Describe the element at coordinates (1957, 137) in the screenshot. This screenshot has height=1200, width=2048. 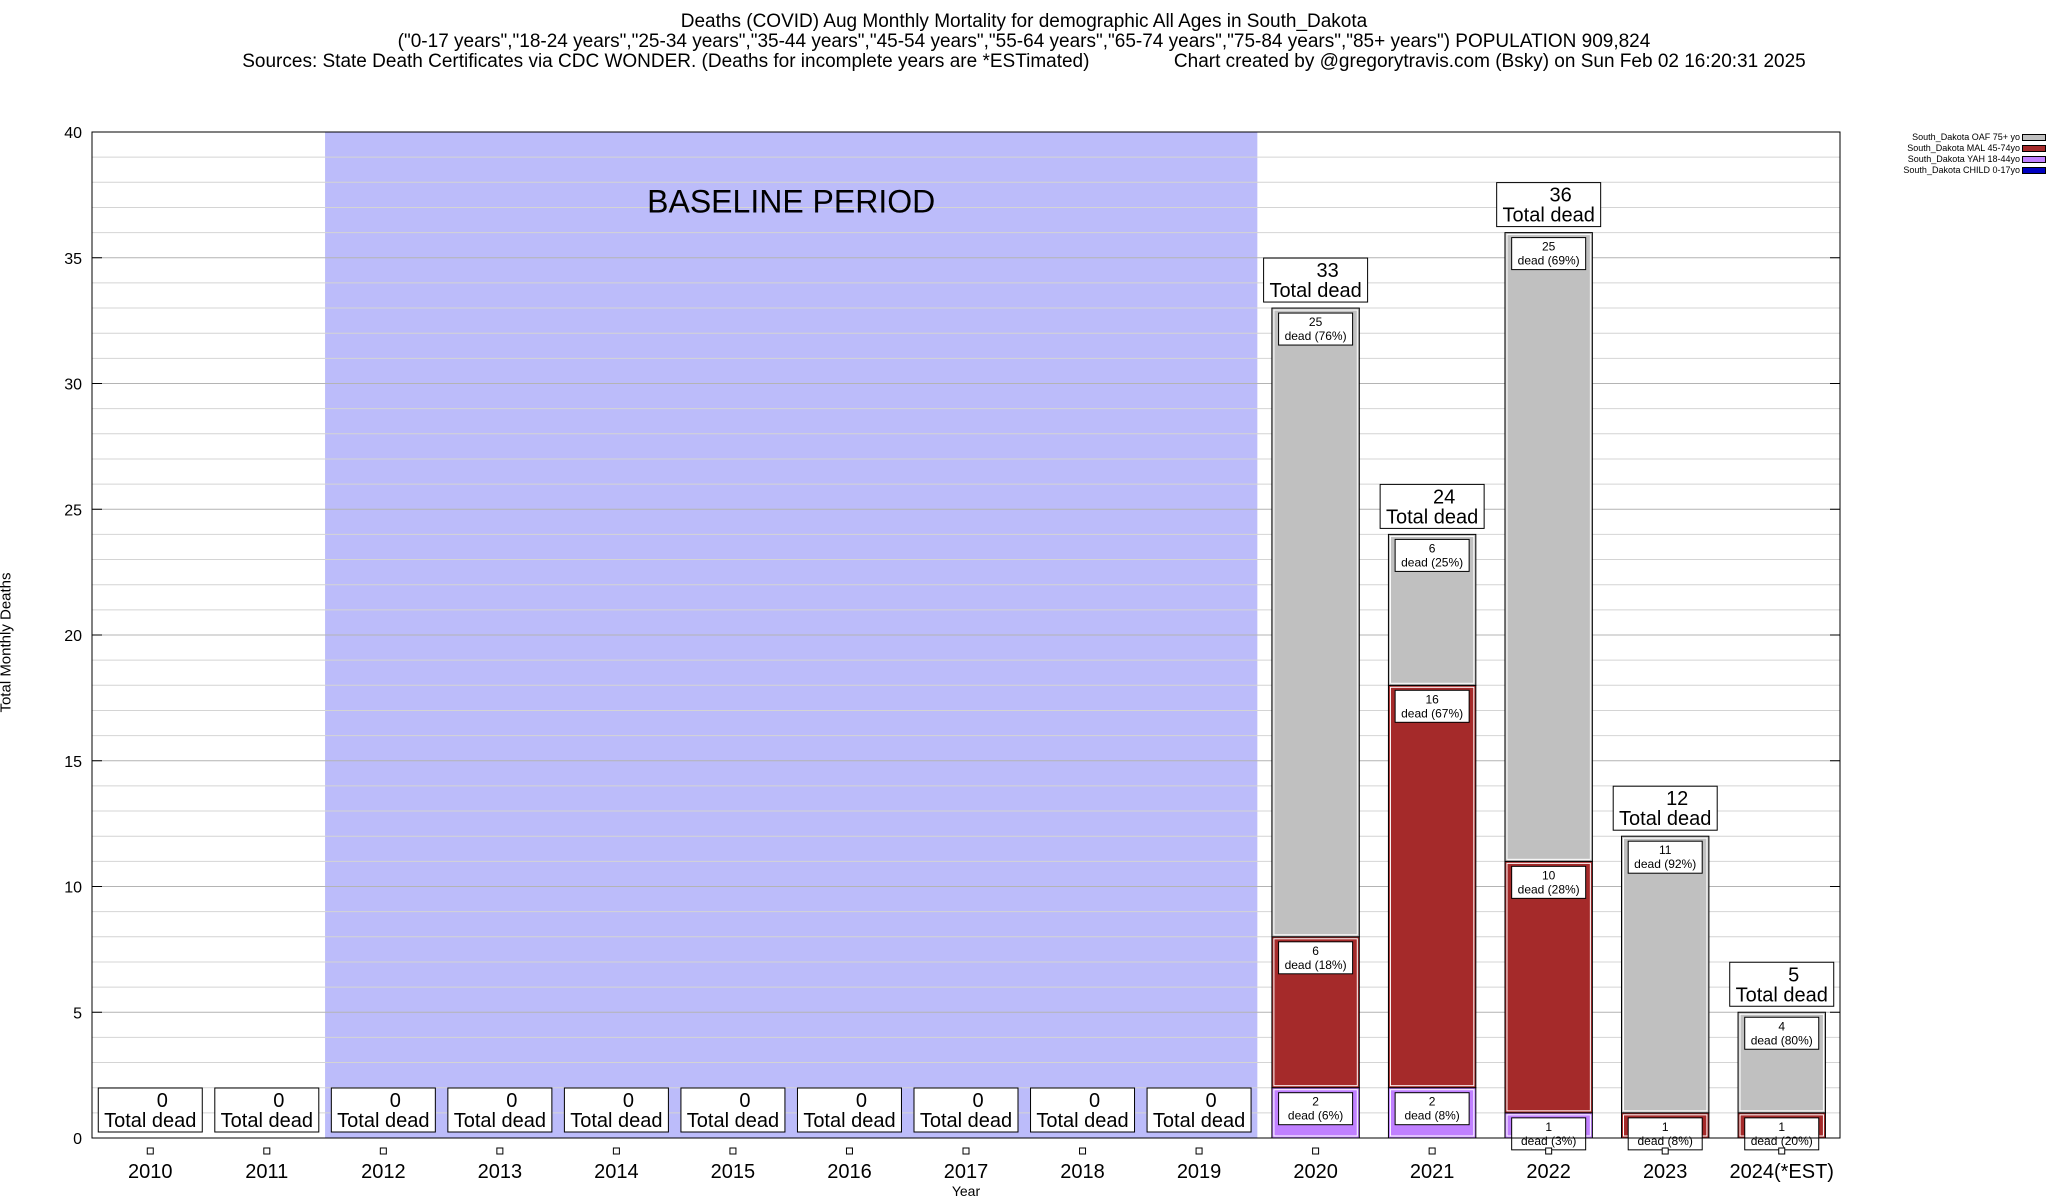
I see `legend-item: South_Dakota OAF 75+ yo` at that location.